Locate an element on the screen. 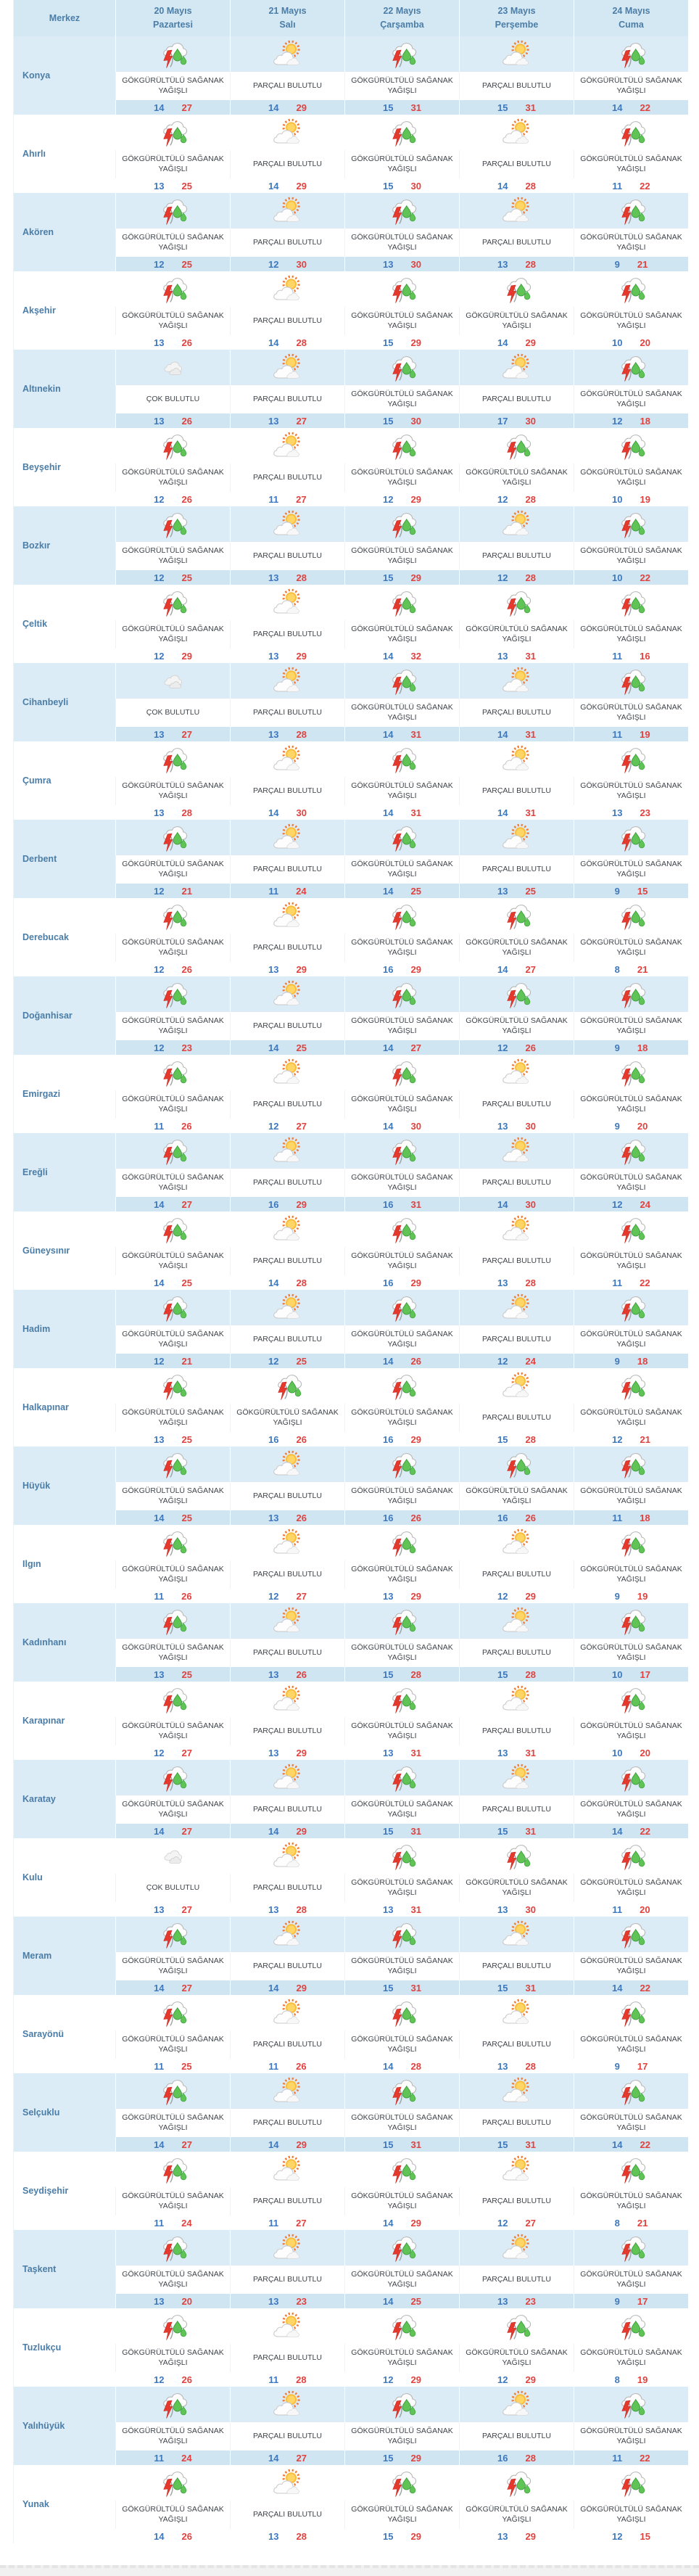 The image size is (699, 2576). condition-label: ÇOK BULUTLU is located at coordinates (172, 1888).